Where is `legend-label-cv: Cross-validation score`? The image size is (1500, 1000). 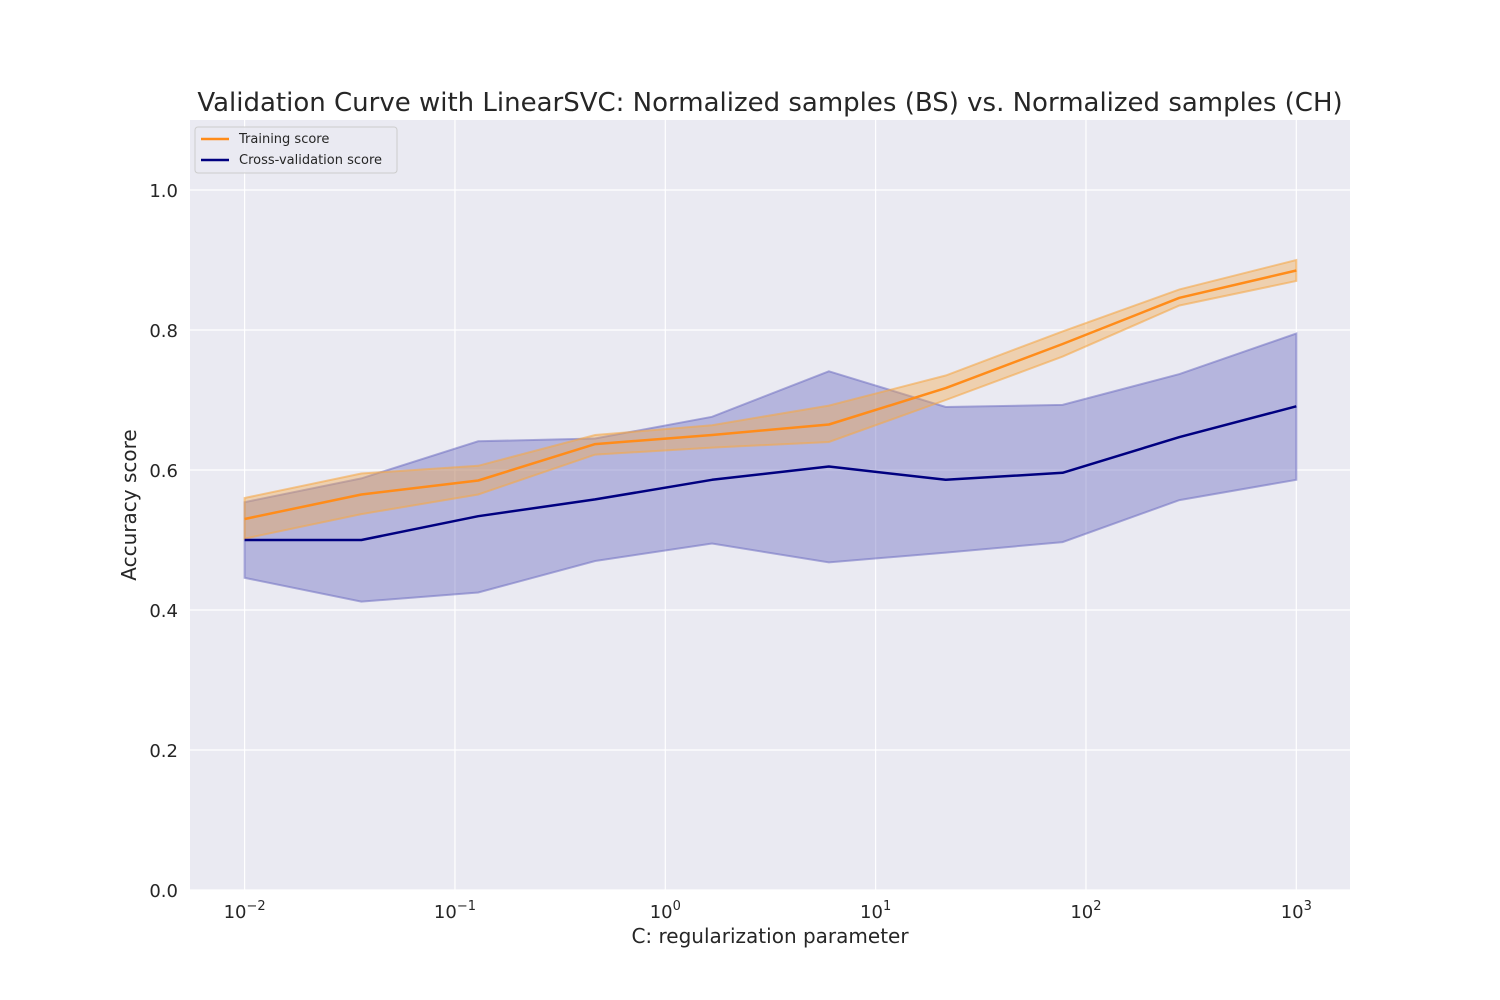
legend-label-cv: Cross-validation score is located at coordinates (310, 160).